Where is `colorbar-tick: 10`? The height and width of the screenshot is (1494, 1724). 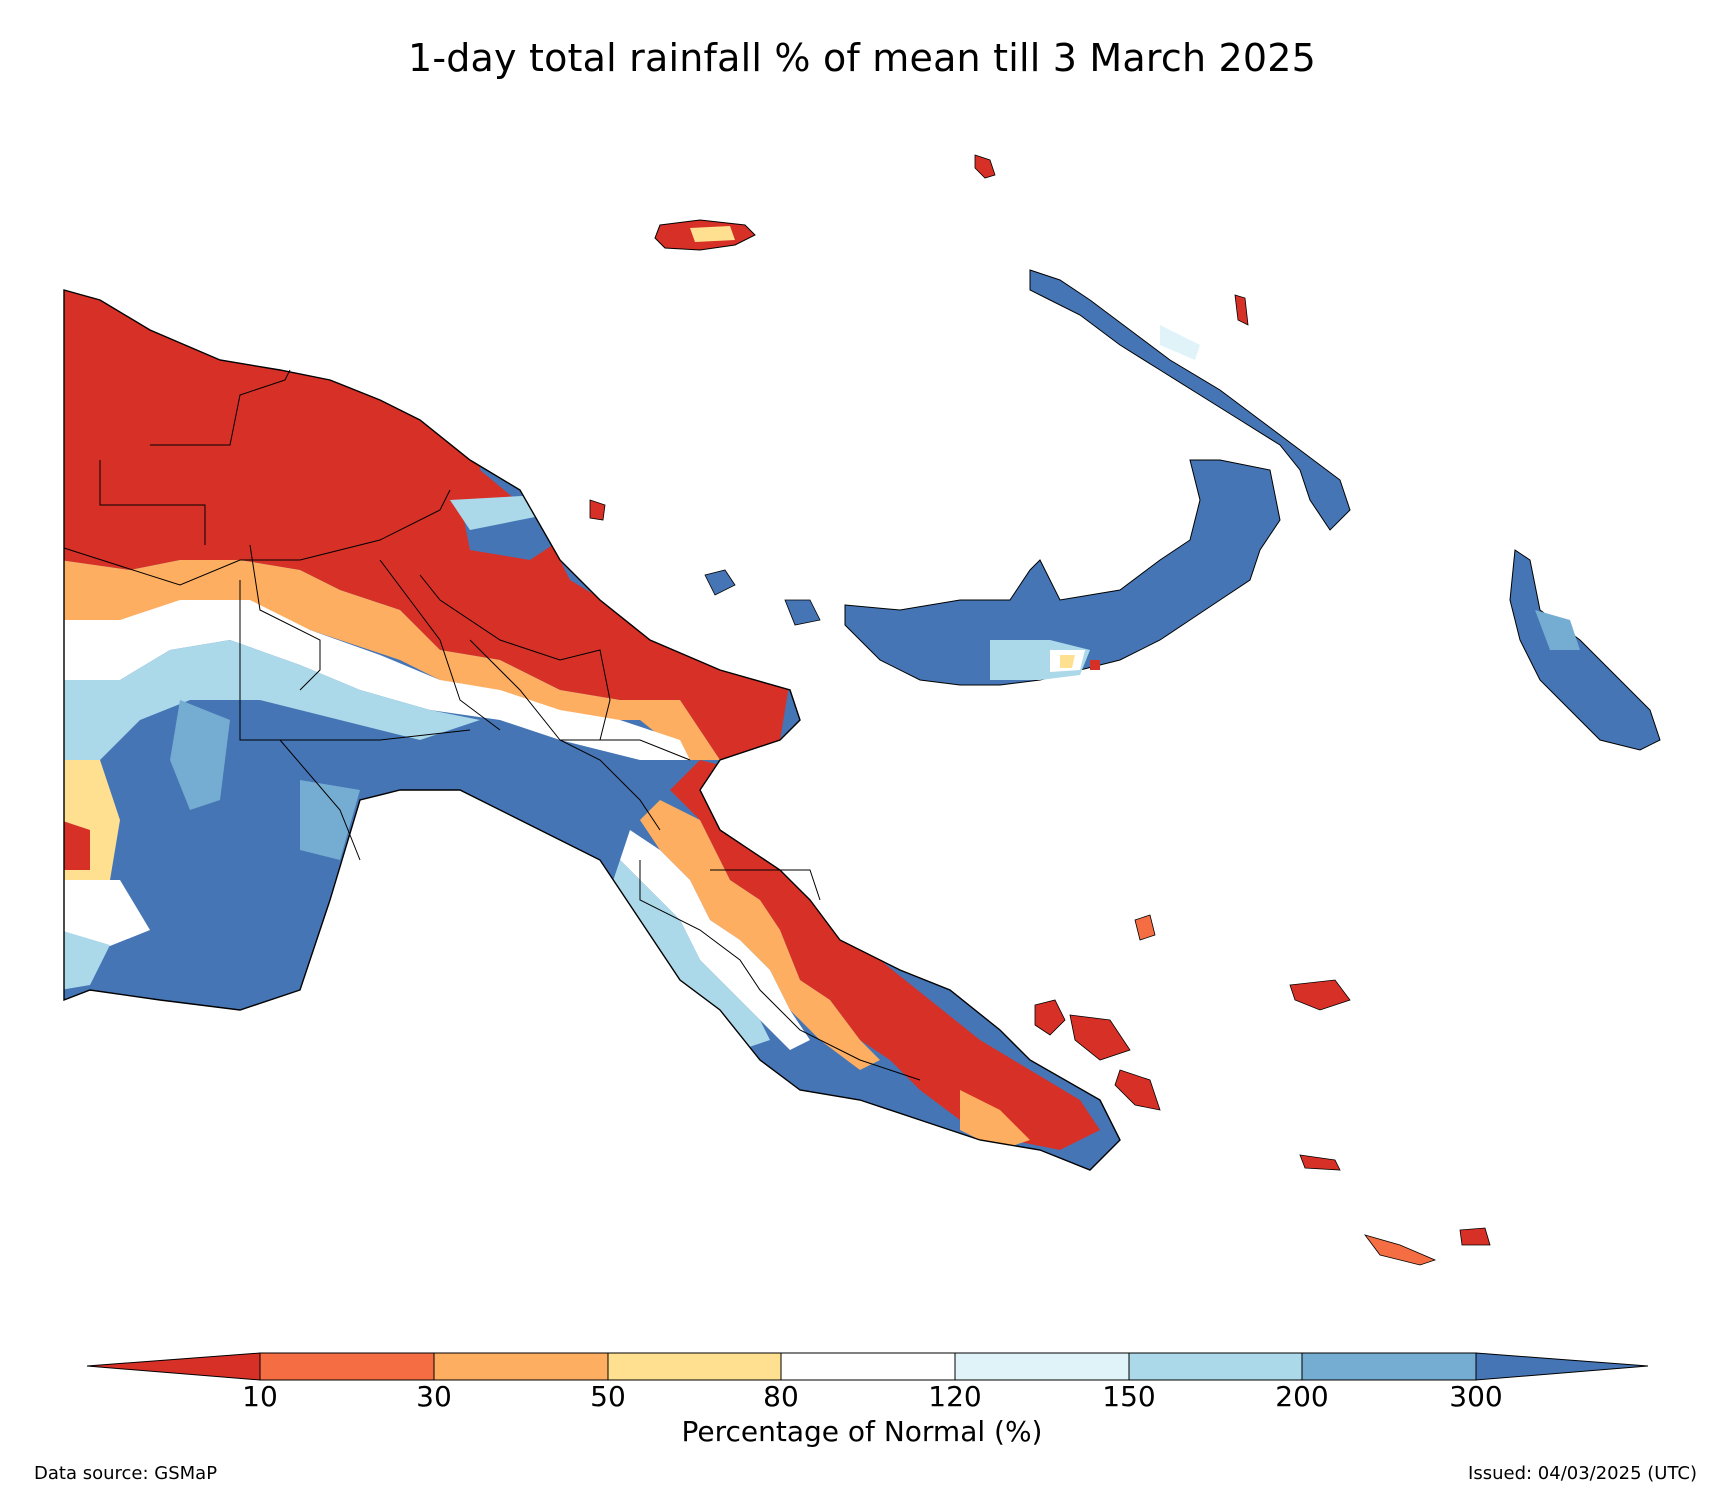 colorbar-tick: 10 is located at coordinates (260, 1396).